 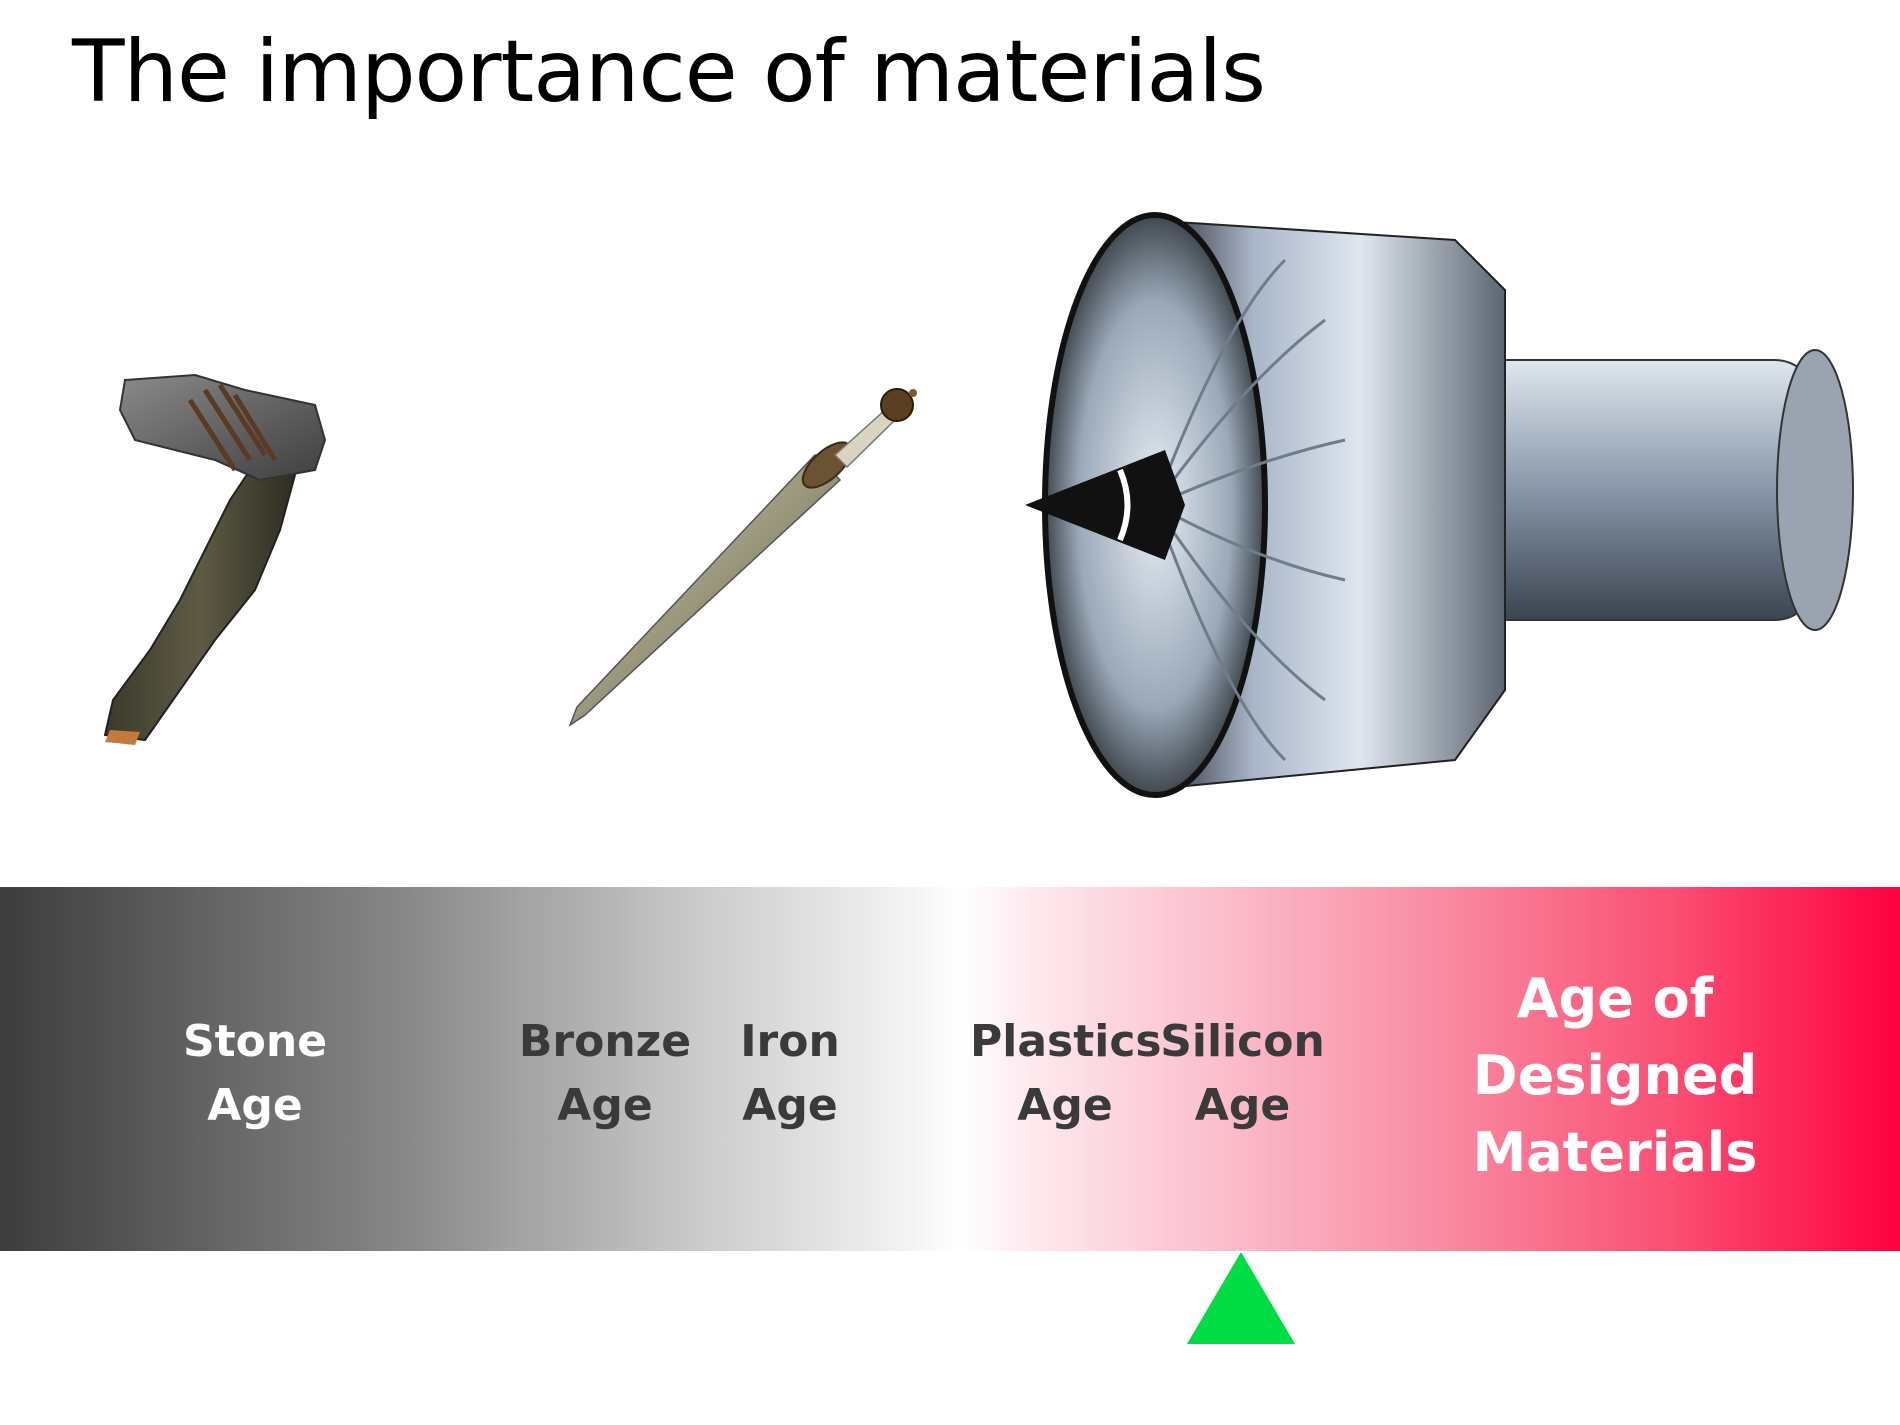 I want to click on age-label-line: Age of, so click(x=1615, y=998).